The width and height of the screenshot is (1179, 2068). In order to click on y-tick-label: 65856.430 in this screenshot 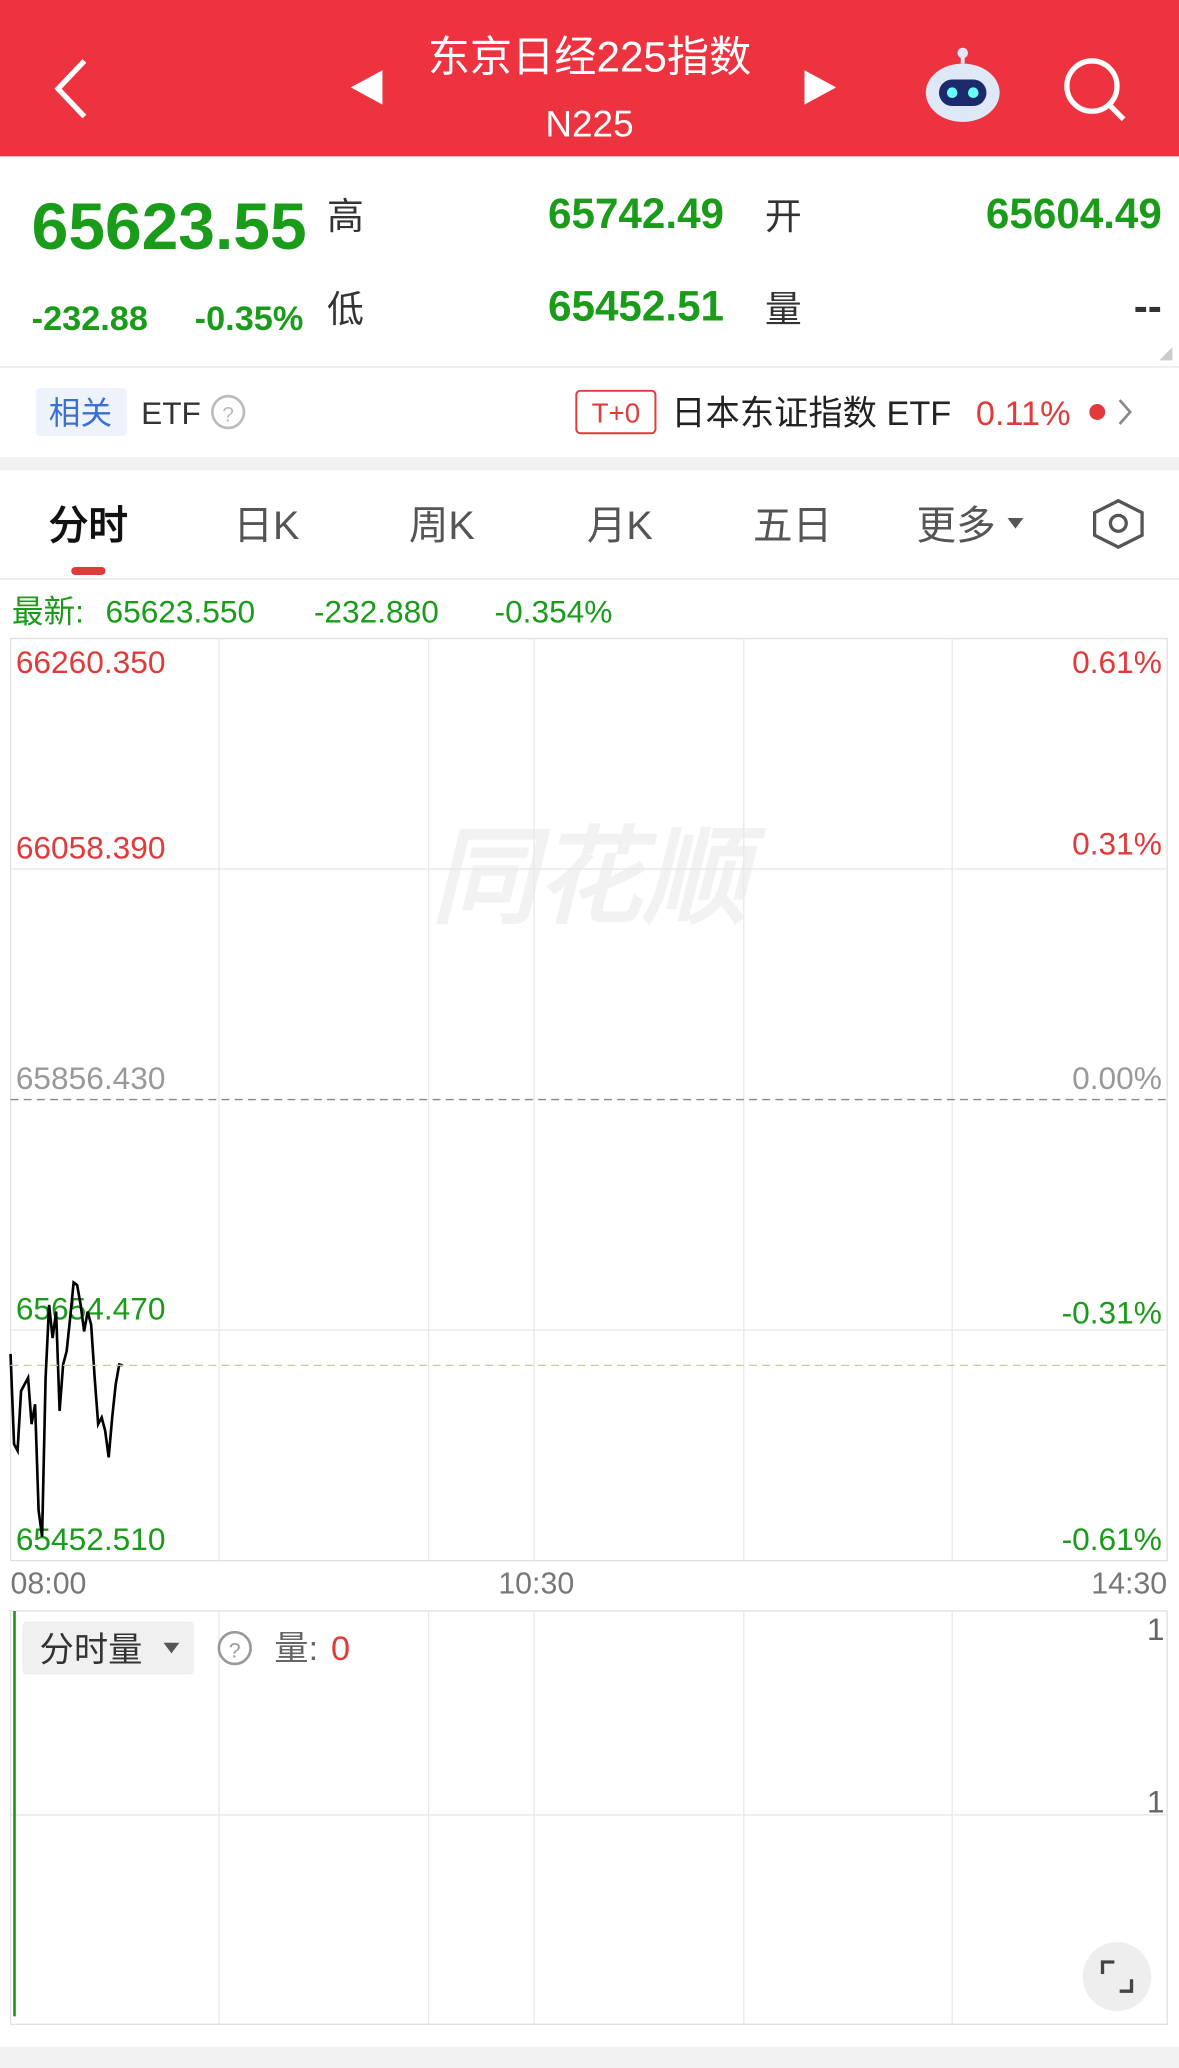, I will do `click(91, 1078)`.